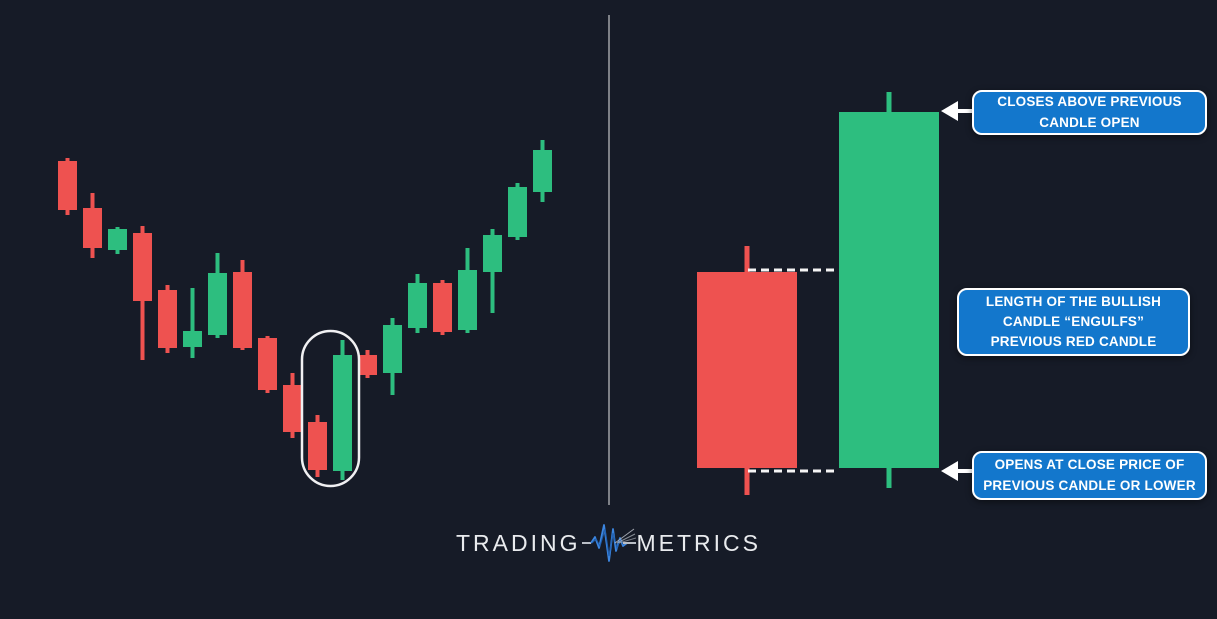  What do you see at coordinates (1089, 112) in the screenshot?
I see `annotation-closes-above-previous-open: CLOSES ABOVE PREVIOUS CANDLE OPEN` at bounding box center [1089, 112].